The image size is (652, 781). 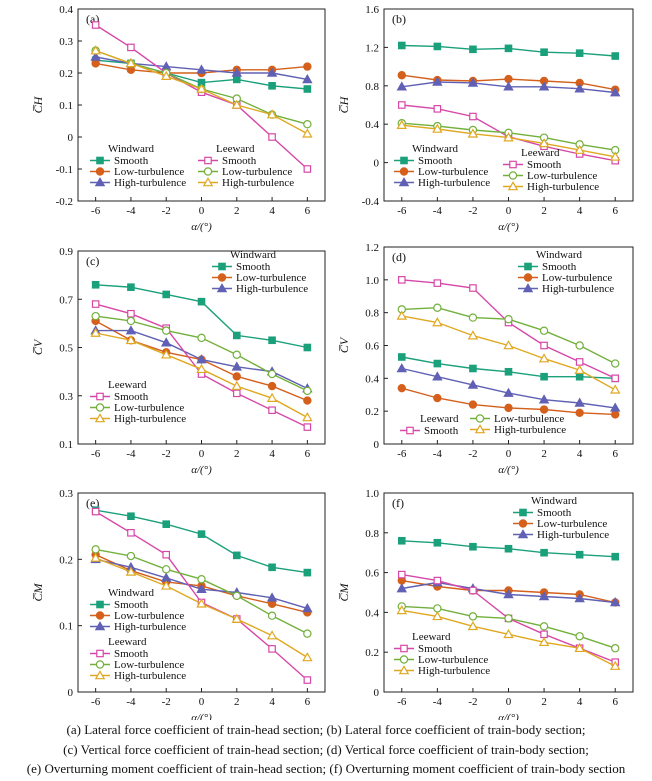 What do you see at coordinates (508, 352) in the screenshot?
I see `series-leeward_high` at bounding box center [508, 352].